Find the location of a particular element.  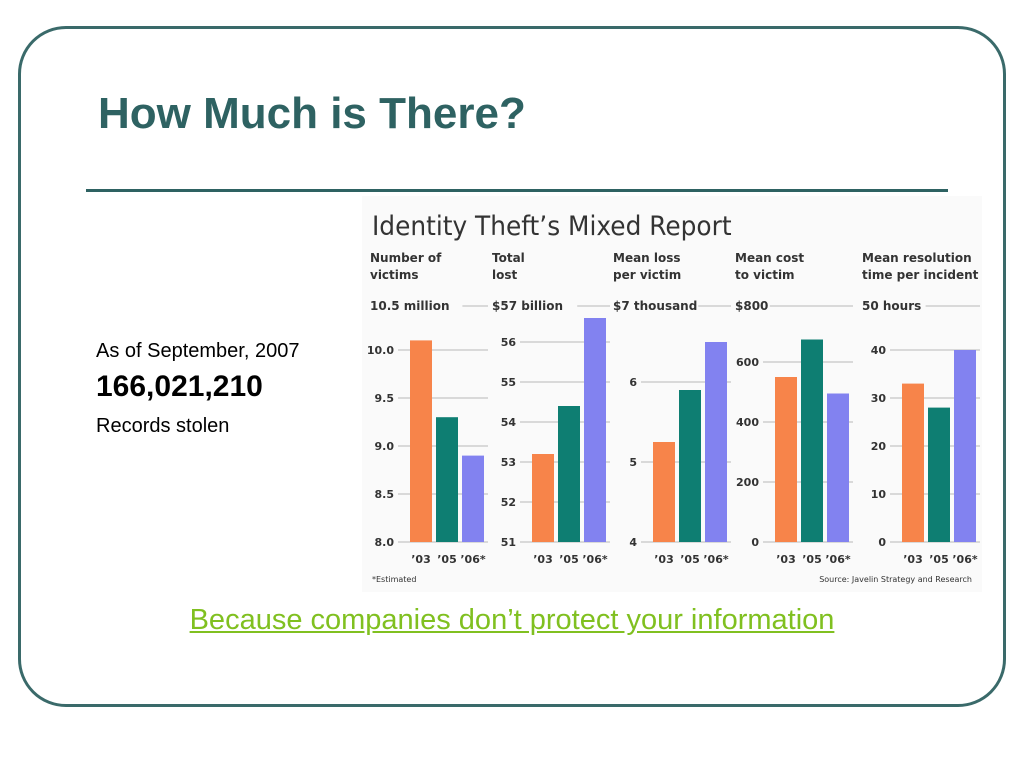

panel-tick-label: 54 is located at coordinates (509, 422).